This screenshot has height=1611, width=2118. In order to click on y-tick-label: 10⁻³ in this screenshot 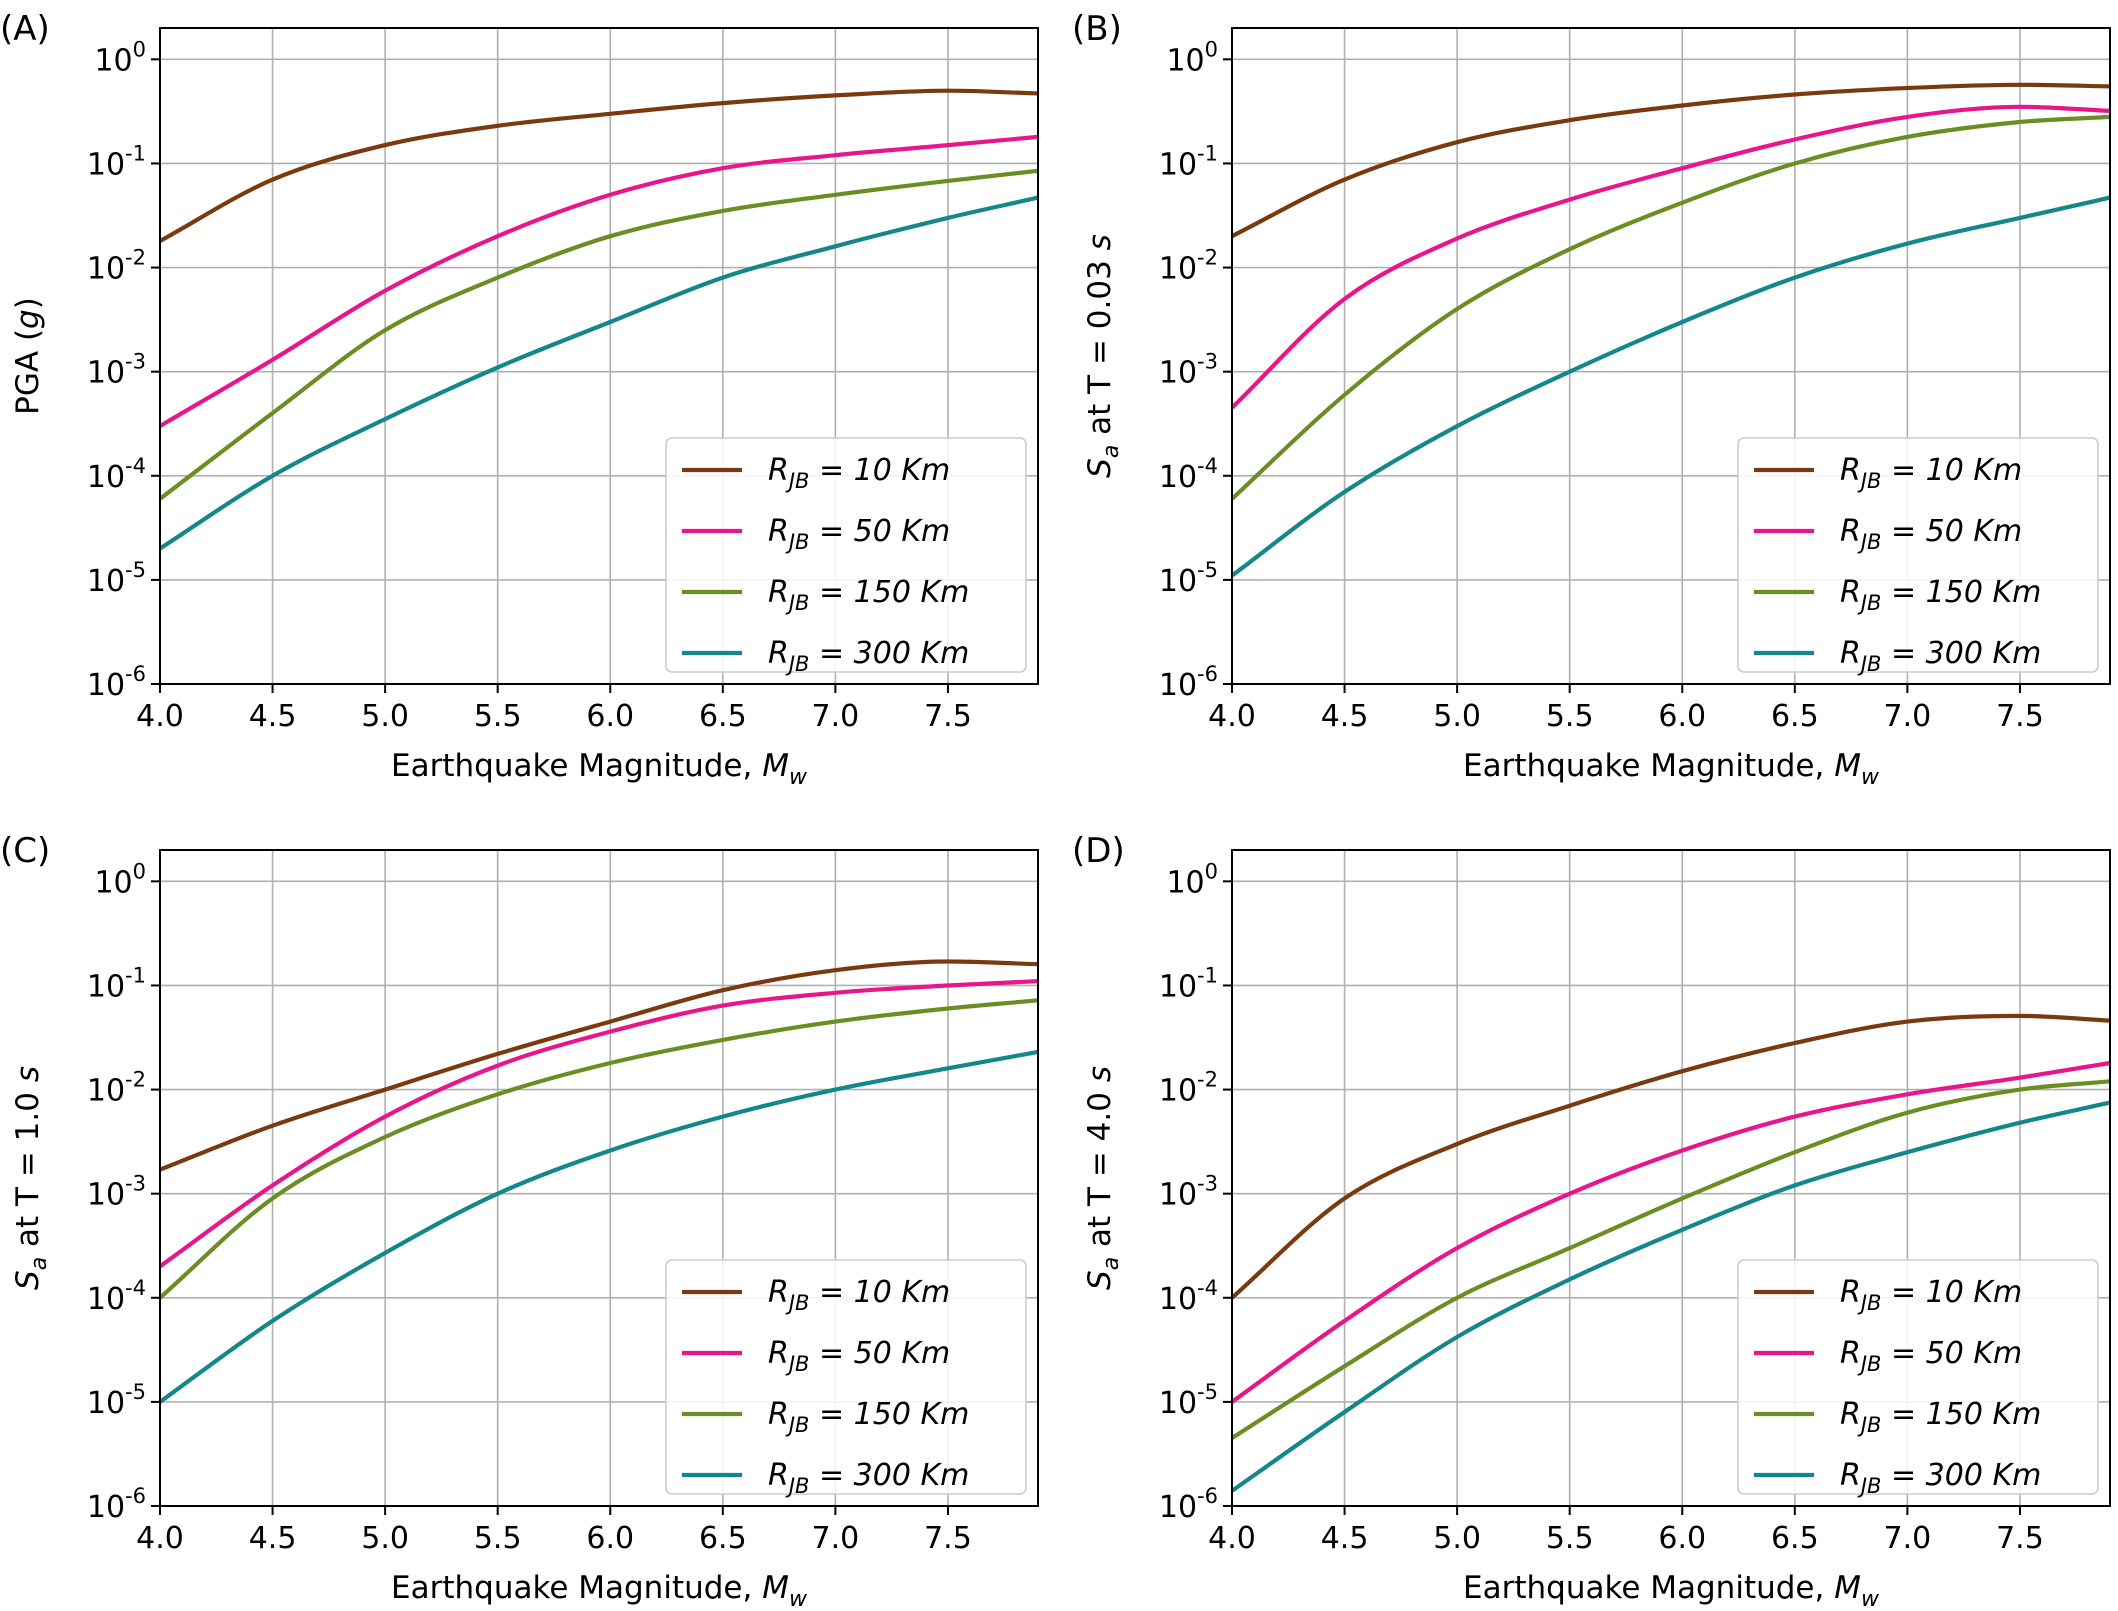, I will do `click(1188, 1192)`.